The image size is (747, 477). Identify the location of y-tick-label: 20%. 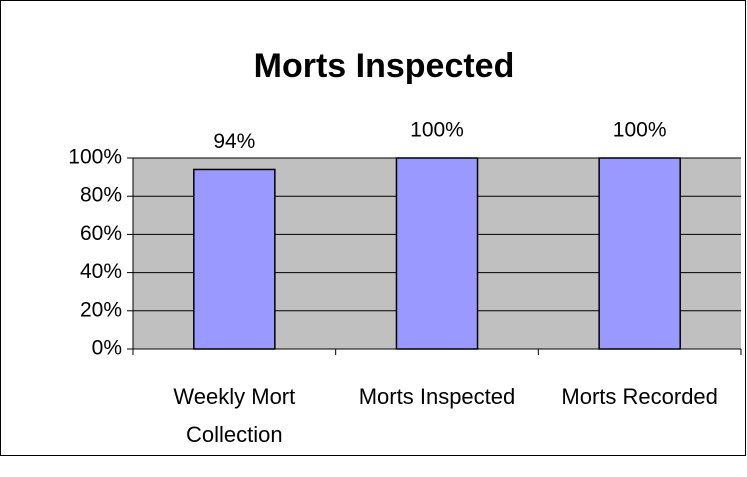
(101, 309).